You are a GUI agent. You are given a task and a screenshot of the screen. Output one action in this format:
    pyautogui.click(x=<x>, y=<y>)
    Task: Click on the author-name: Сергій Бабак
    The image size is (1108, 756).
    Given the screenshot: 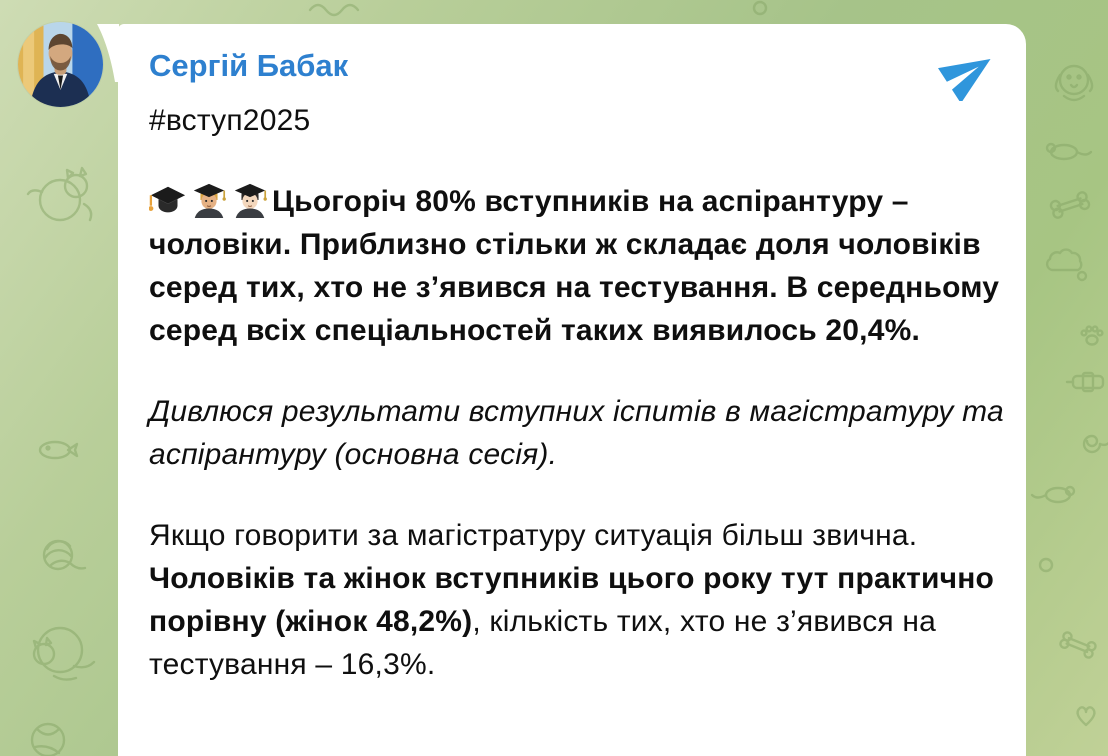 What is the action you would take?
    pyautogui.click(x=249, y=65)
    